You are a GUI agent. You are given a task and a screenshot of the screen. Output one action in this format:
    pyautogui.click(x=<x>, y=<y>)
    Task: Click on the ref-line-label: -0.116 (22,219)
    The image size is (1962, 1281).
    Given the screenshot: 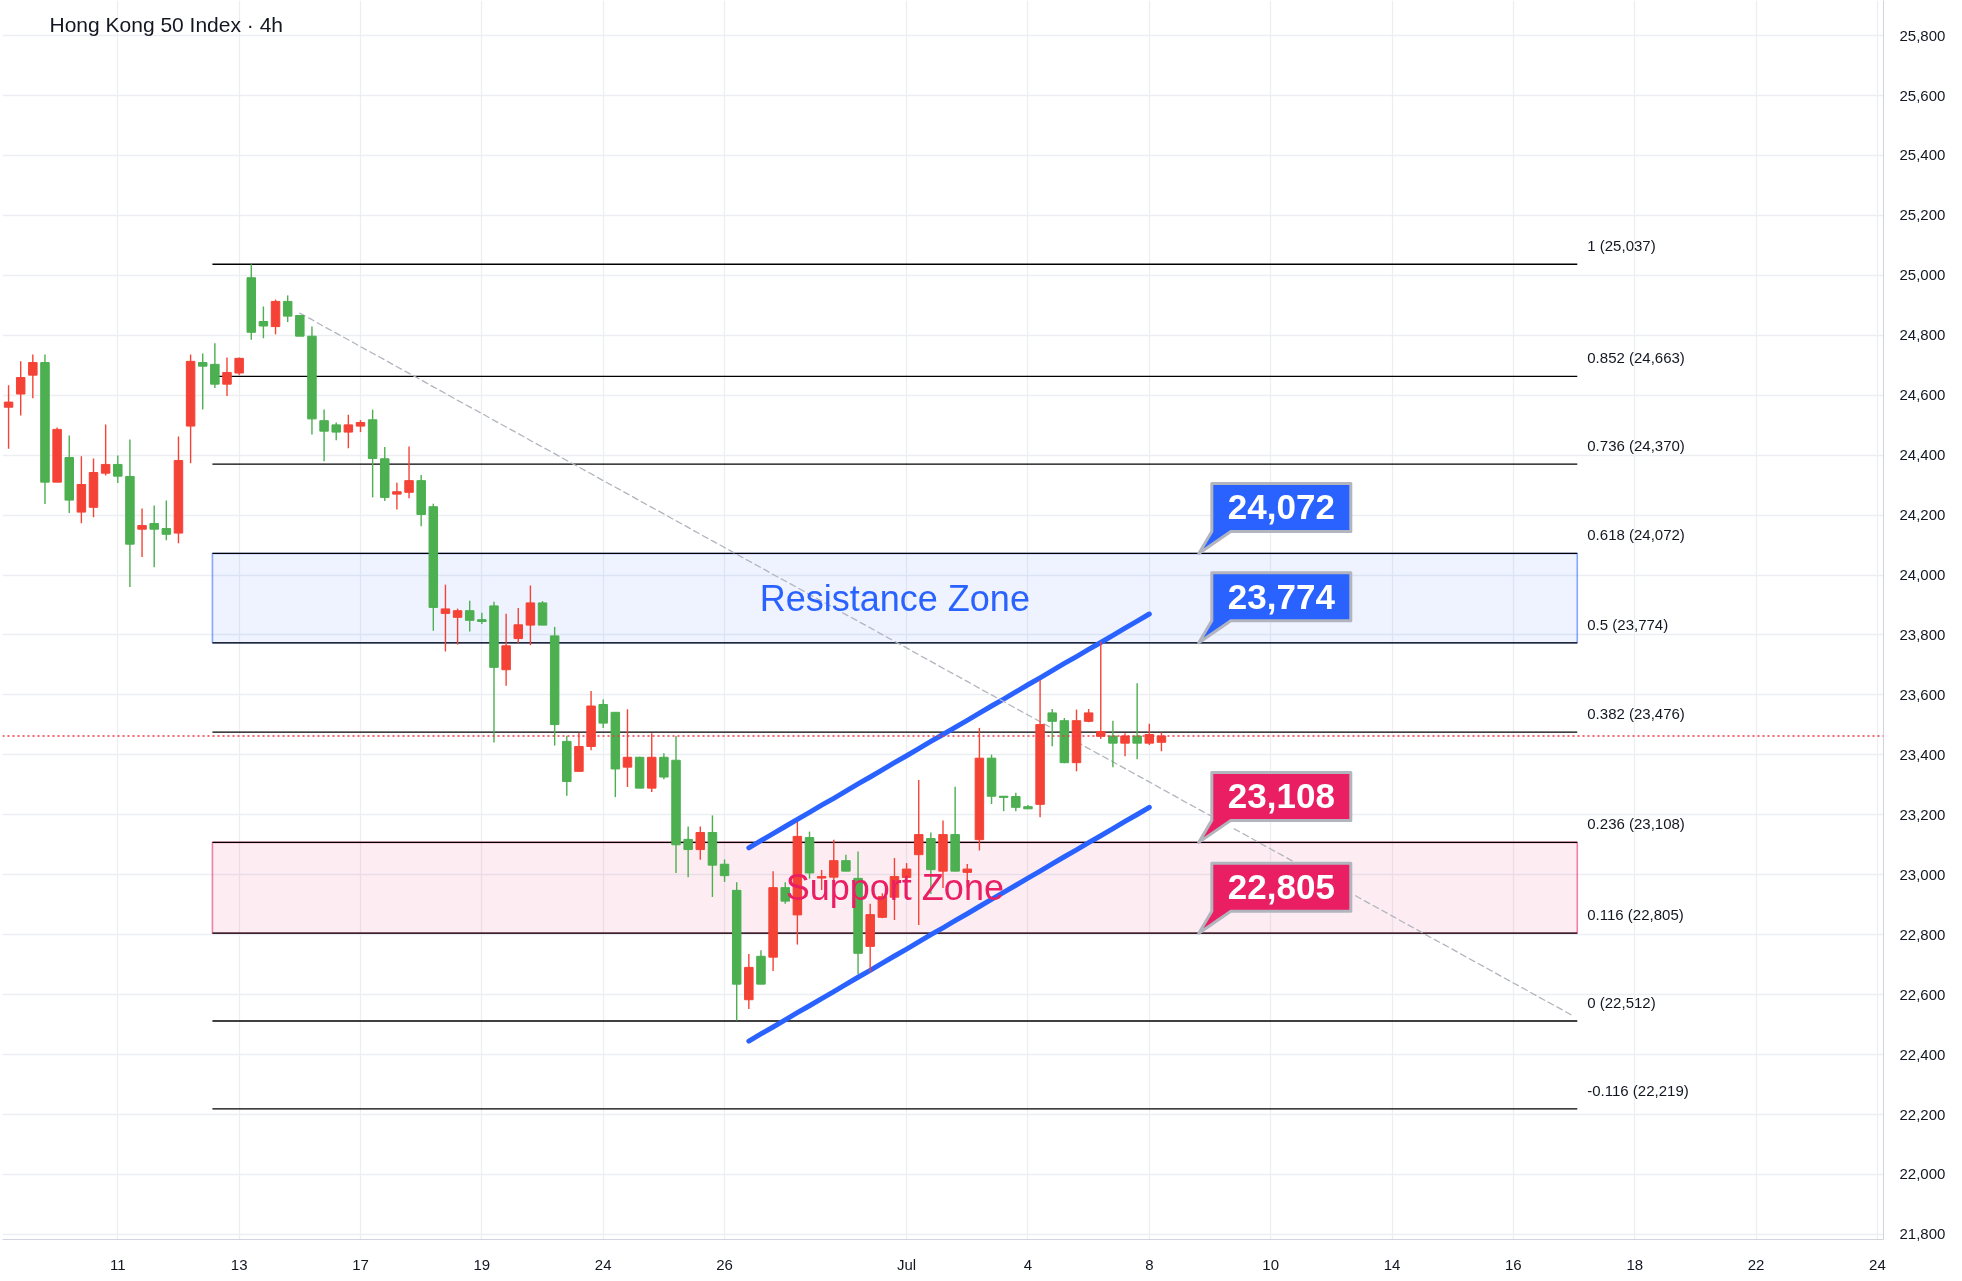 What is the action you would take?
    pyautogui.click(x=1638, y=1090)
    